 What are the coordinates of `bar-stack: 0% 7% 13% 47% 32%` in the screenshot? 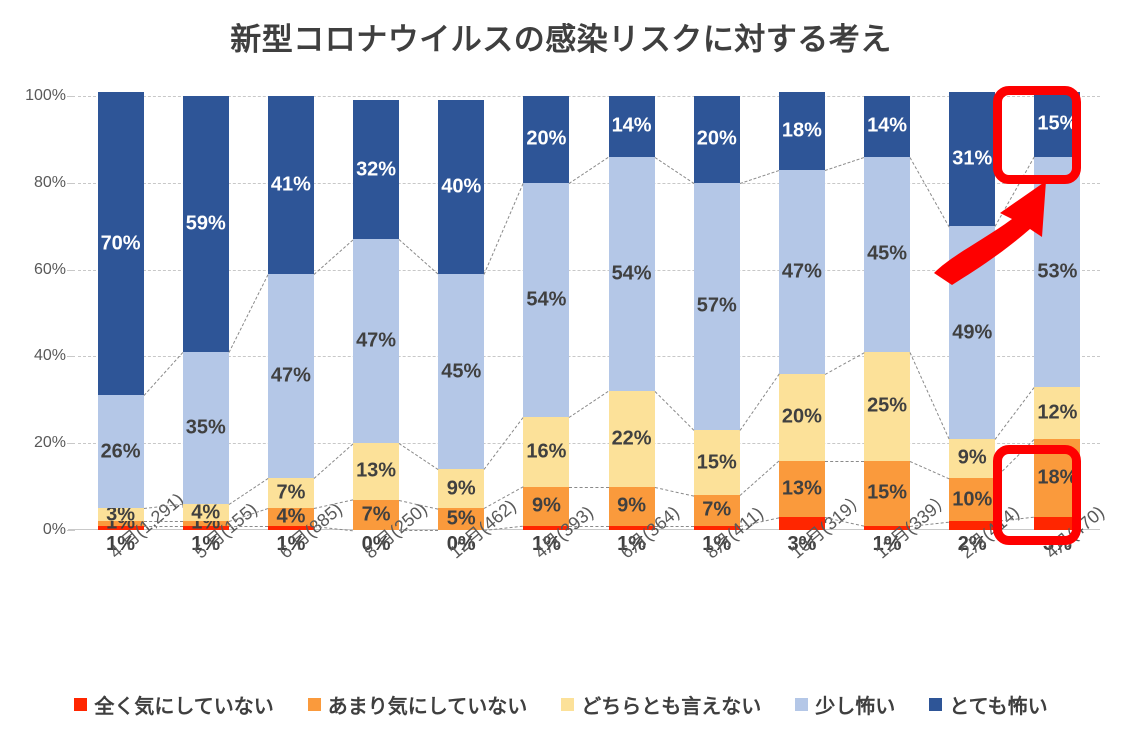 It's located at (376, 325).